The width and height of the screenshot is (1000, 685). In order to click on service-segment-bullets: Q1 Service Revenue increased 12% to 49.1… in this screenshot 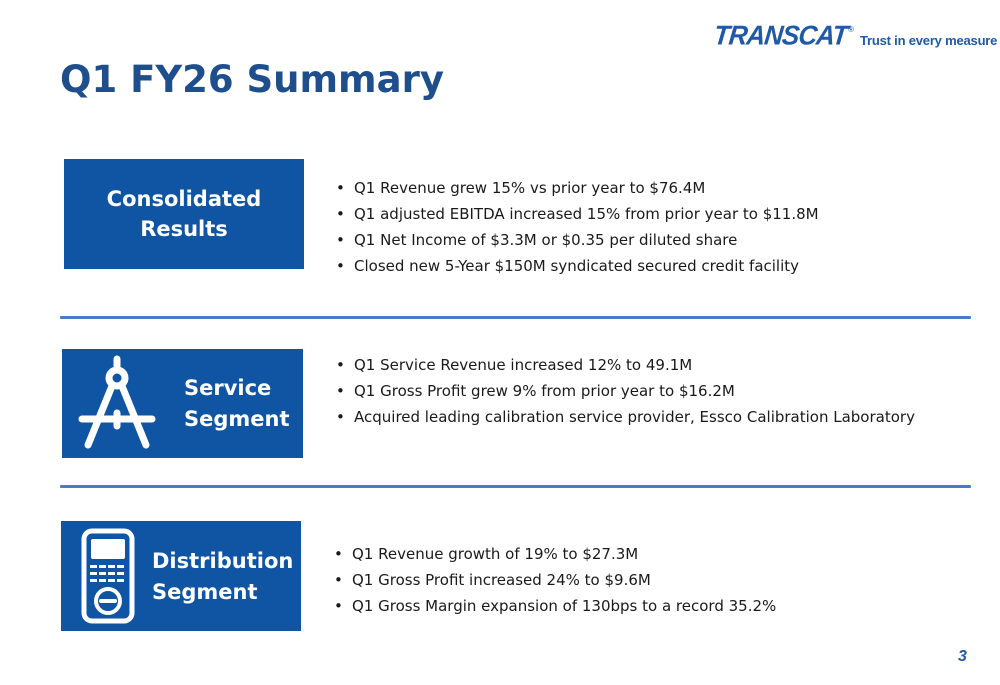, I will do `click(623, 391)`.